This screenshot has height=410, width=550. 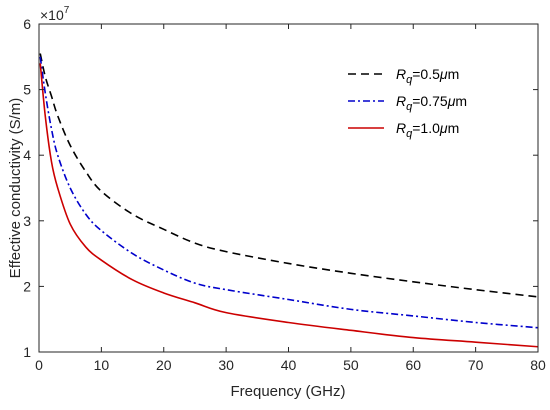 I want to click on legend: Rq=0.5μm Rq=0.75μm Rq=1.0μm, so click(x=407, y=103).